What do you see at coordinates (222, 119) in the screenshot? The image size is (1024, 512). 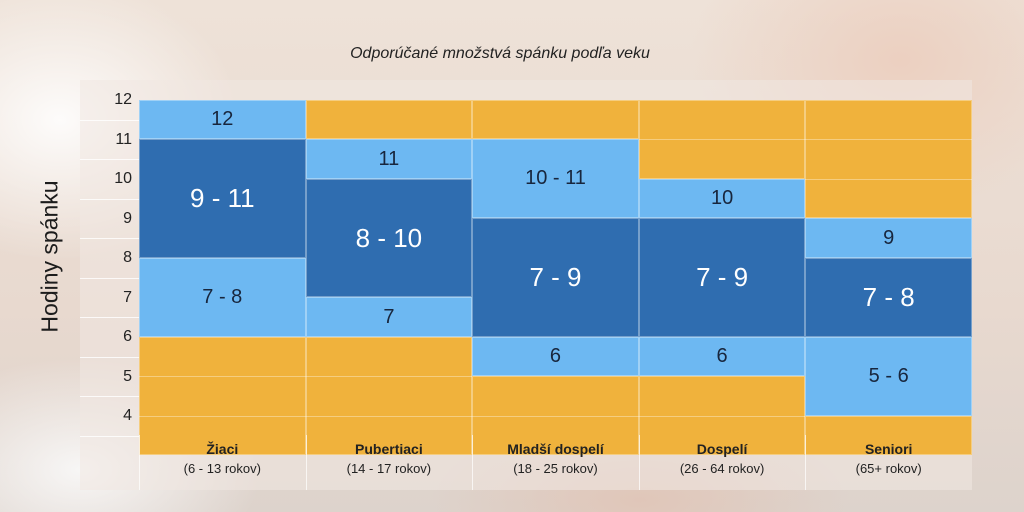 I see `band-may-be-appropriate: 12` at bounding box center [222, 119].